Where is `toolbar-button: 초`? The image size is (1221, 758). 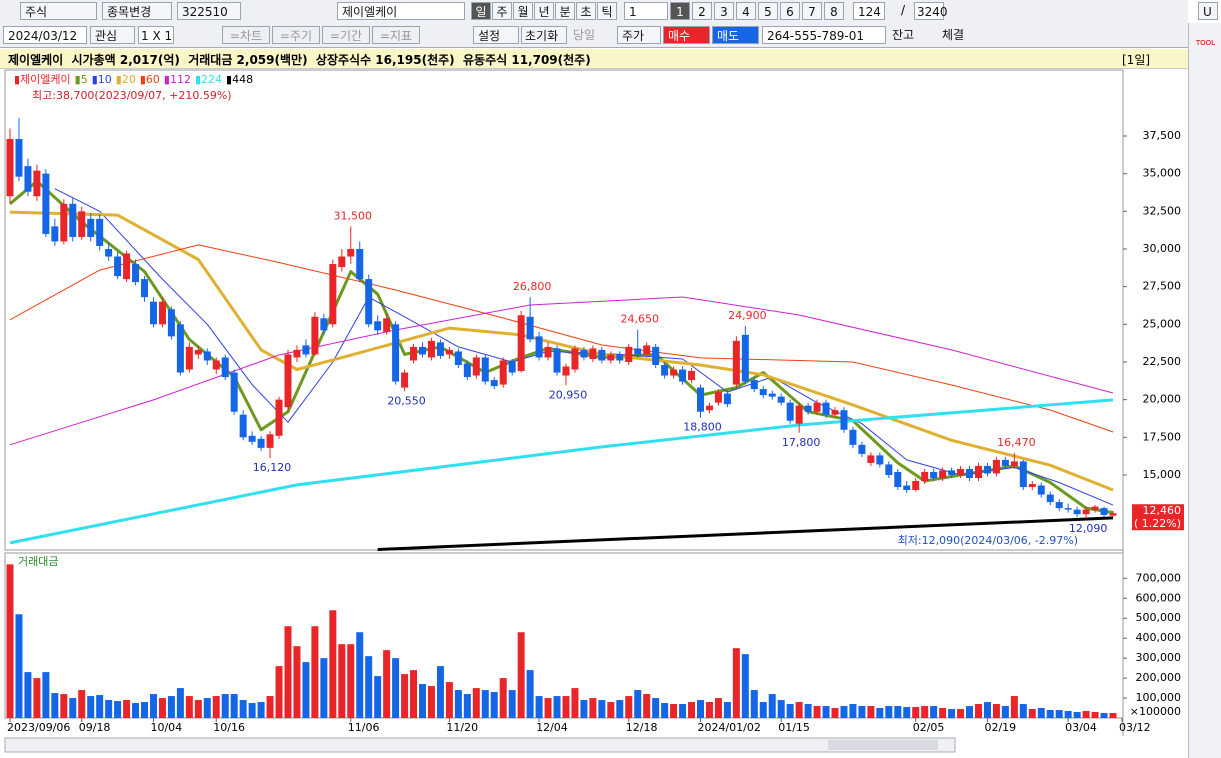
toolbar-button: 초 is located at coordinates (586, 11).